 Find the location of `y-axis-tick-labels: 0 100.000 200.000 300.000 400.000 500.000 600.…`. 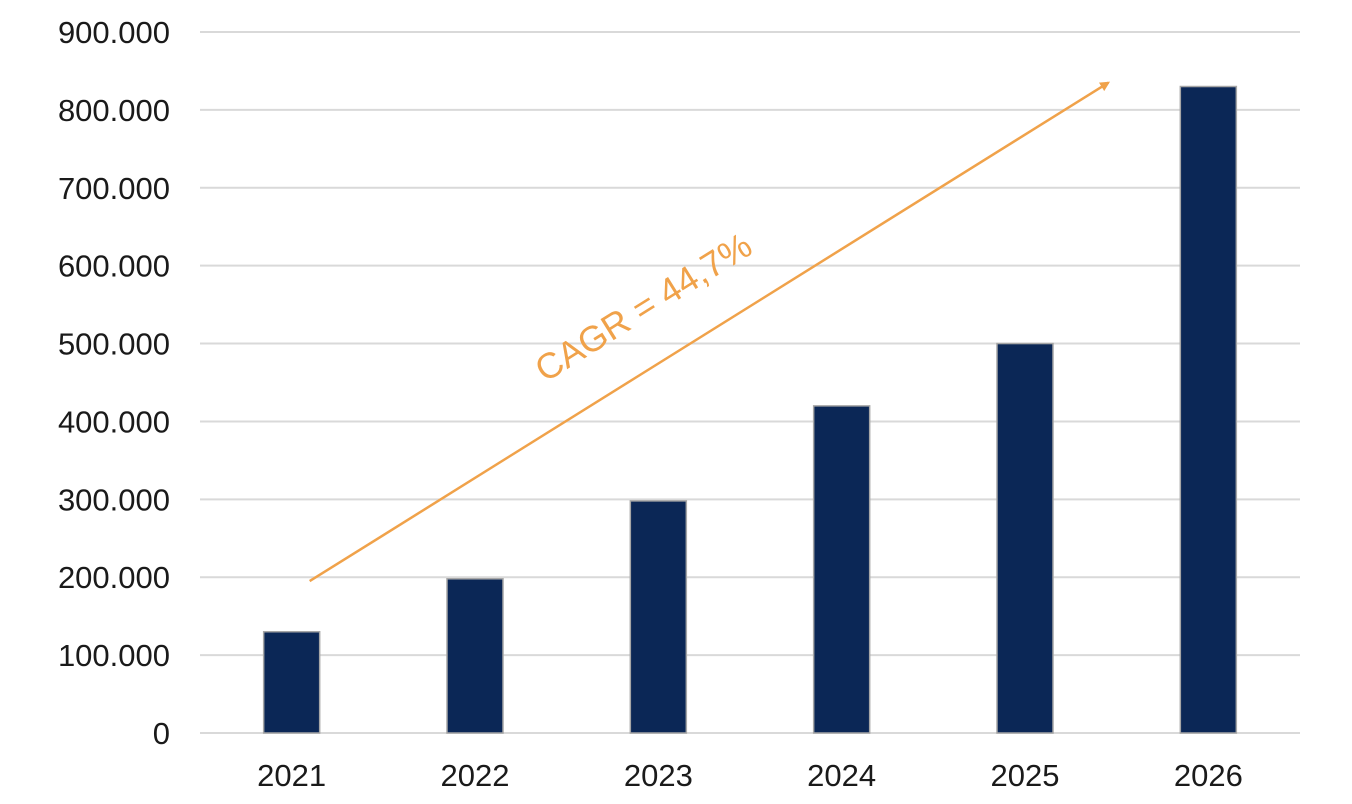

y-axis-tick-labels: 0 100.000 200.000 300.000 400.000 500.000 600.… is located at coordinates (114, 383).